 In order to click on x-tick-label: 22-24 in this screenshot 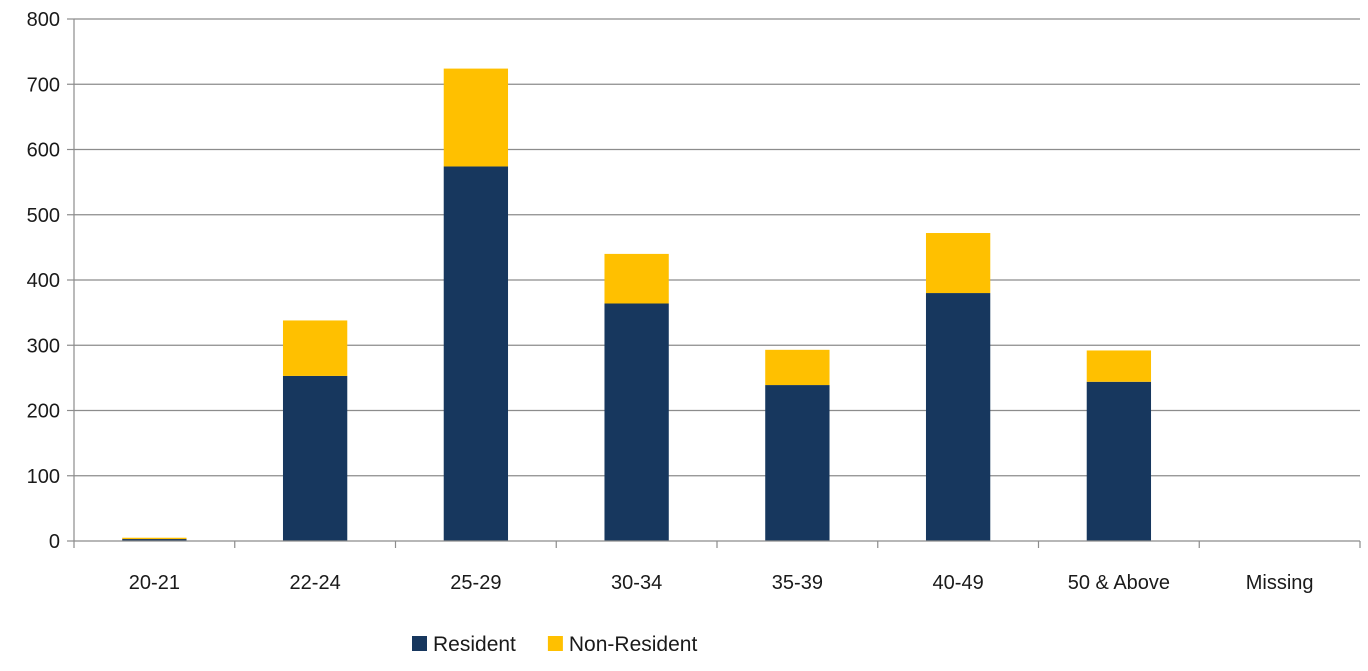, I will do `click(315, 583)`.